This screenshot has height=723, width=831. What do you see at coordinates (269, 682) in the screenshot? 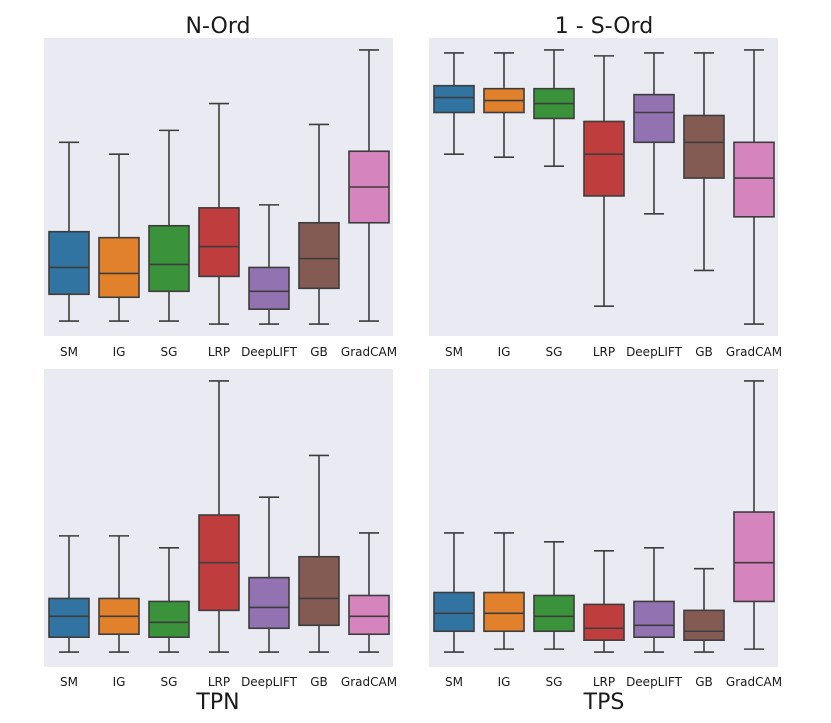
I see `tpn-tick-deeplift: DeepLIFT` at bounding box center [269, 682].